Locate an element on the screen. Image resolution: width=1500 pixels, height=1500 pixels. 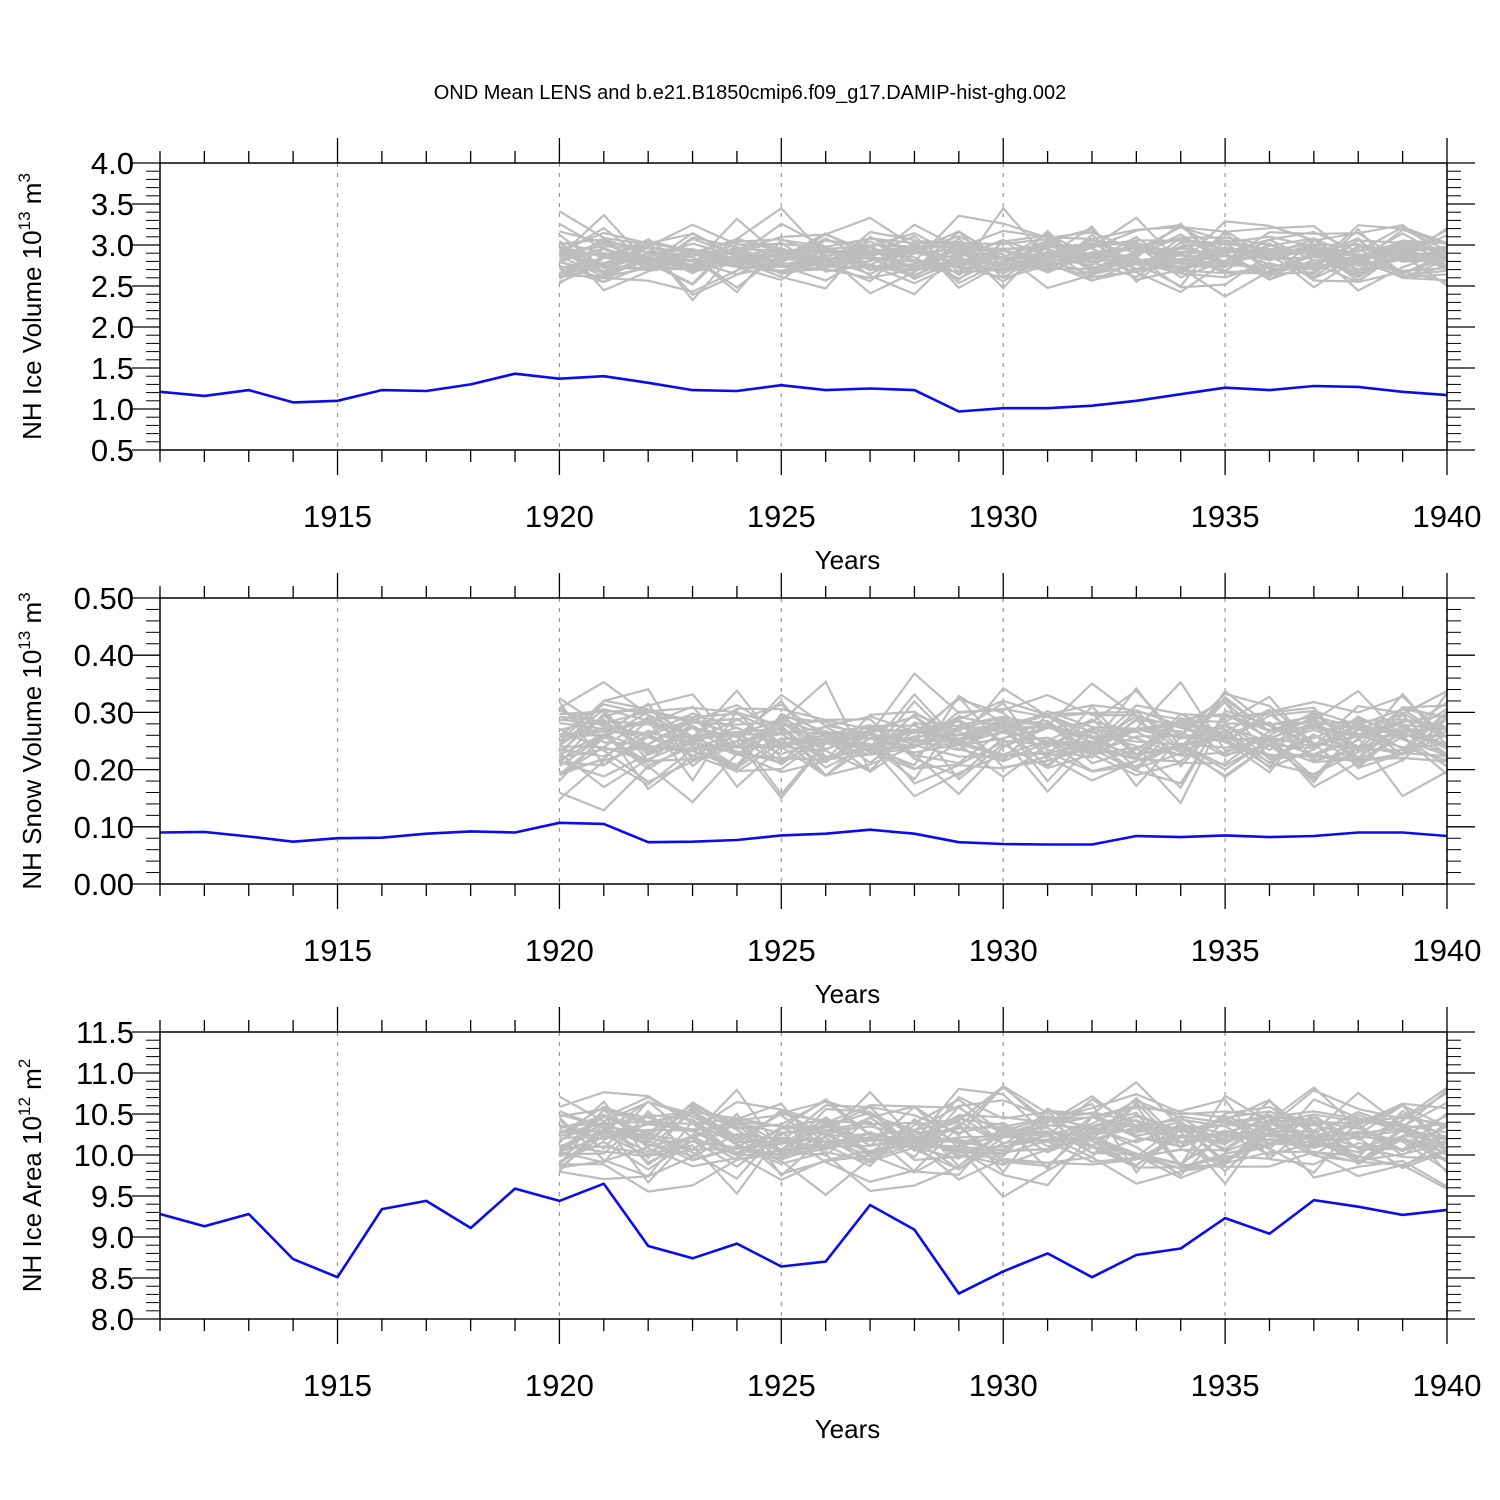
y-tick-label: 11.0 is located at coordinates (105, 1073).